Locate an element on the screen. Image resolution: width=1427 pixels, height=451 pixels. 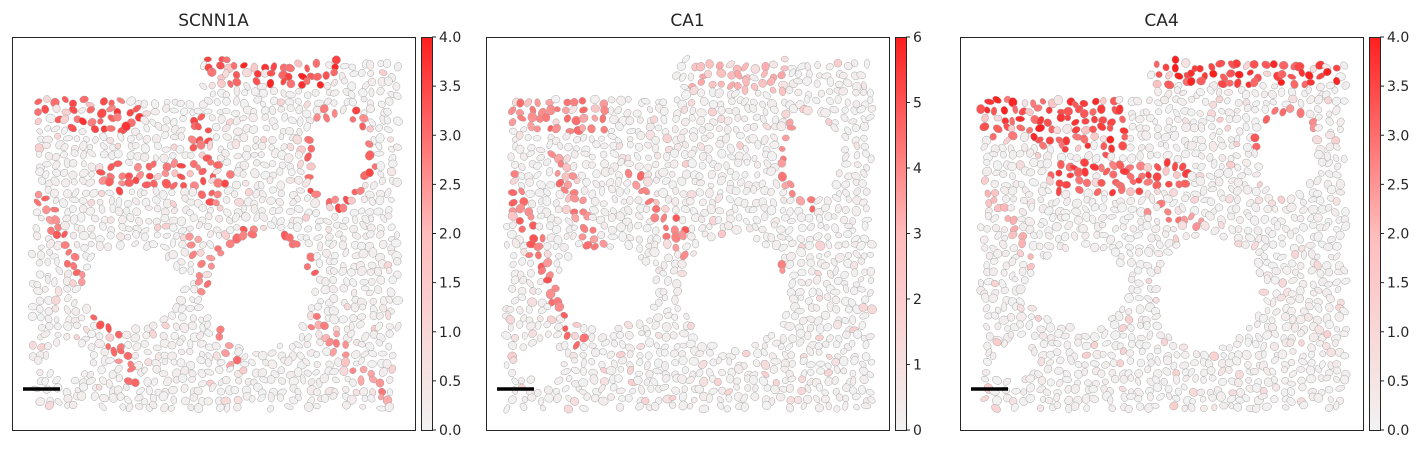
colorbar-tick-label: 2.5 is located at coordinates (1398, 185).